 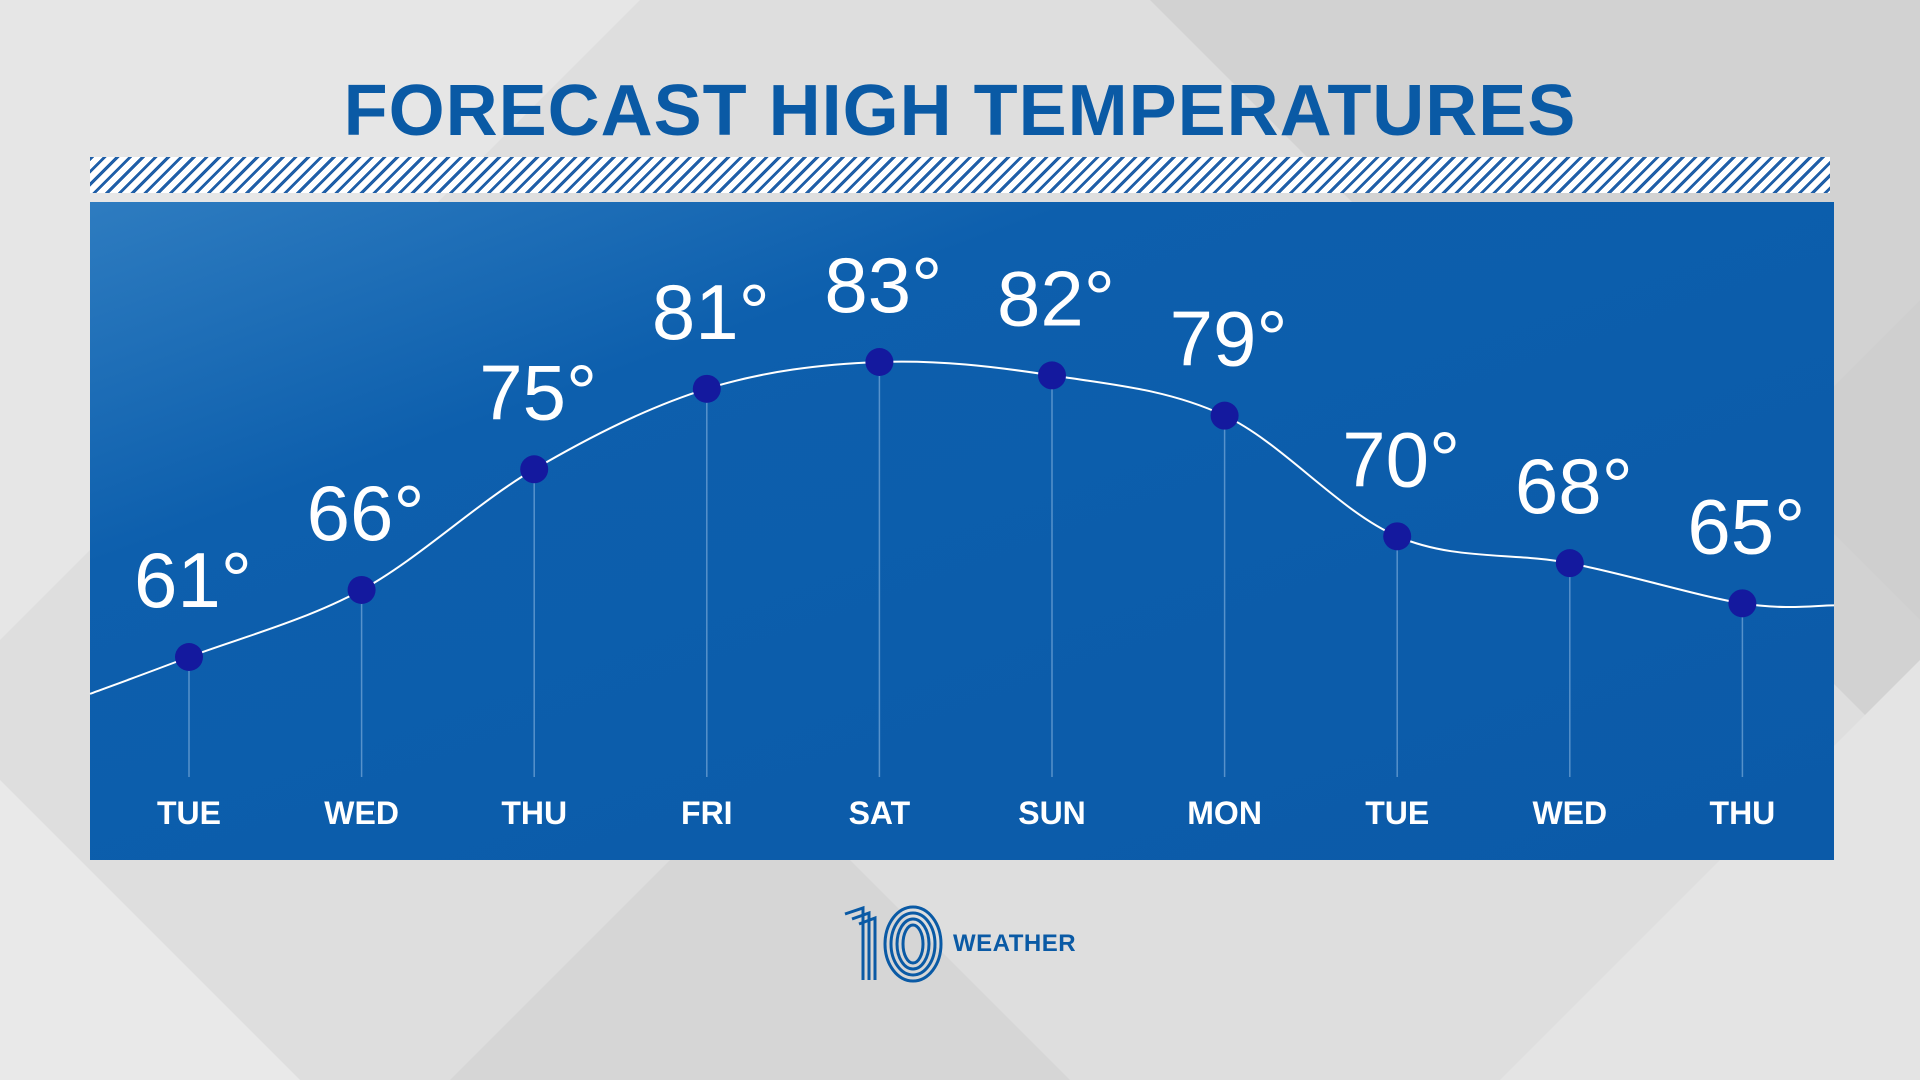 What do you see at coordinates (1401, 459) in the screenshot?
I see `temperature-label: 70°` at bounding box center [1401, 459].